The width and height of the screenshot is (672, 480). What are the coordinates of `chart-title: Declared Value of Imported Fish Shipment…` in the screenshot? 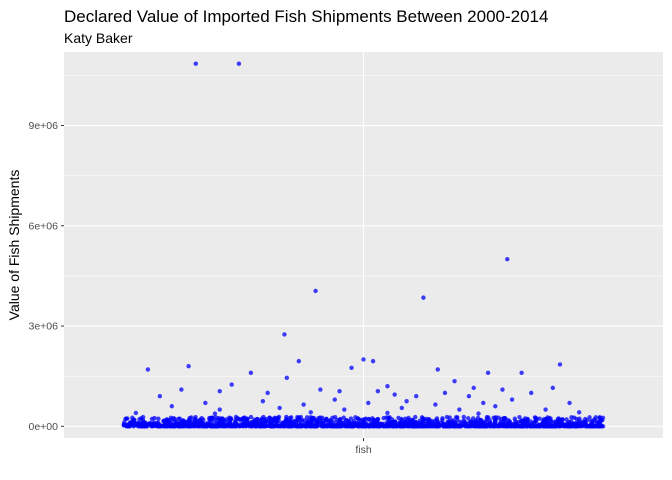 It's located at (306, 16).